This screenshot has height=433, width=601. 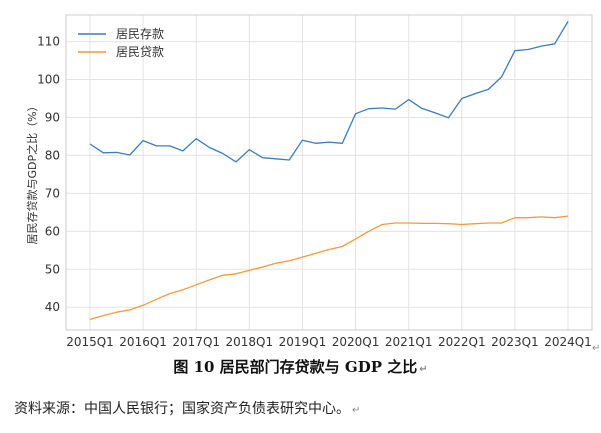 What do you see at coordinates (596, 348) in the screenshot?
I see `side-paragraph-mark: ↵` at bounding box center [596, 348].